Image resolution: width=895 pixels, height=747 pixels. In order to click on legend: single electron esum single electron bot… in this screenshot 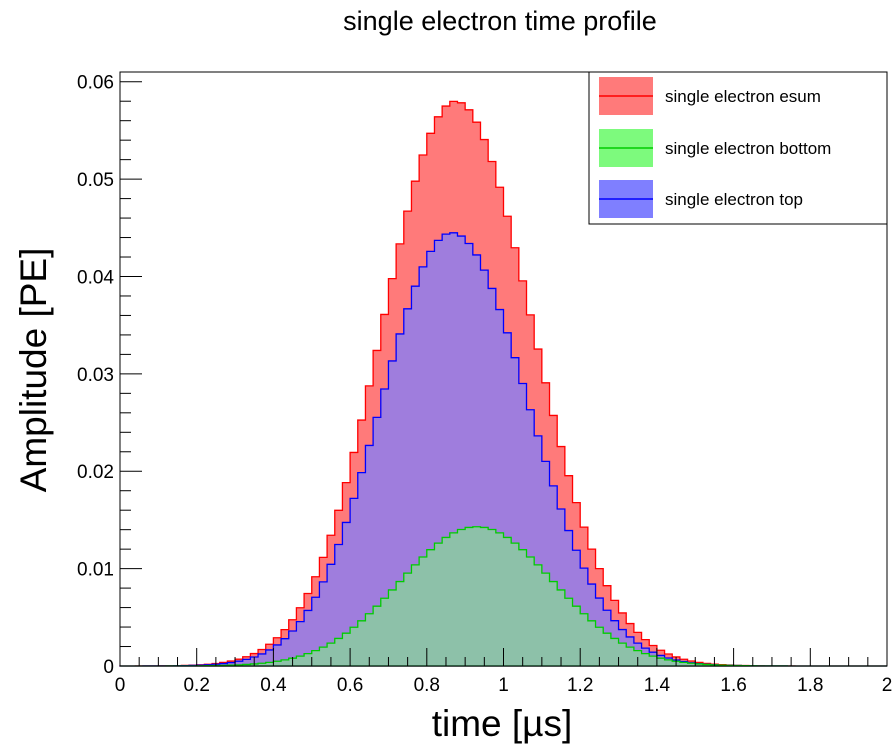, I will do `click(738, 148)`.